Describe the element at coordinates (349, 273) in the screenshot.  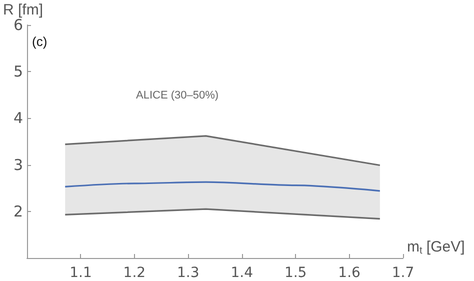
I see `x-tick-label: 1.6` at that location.